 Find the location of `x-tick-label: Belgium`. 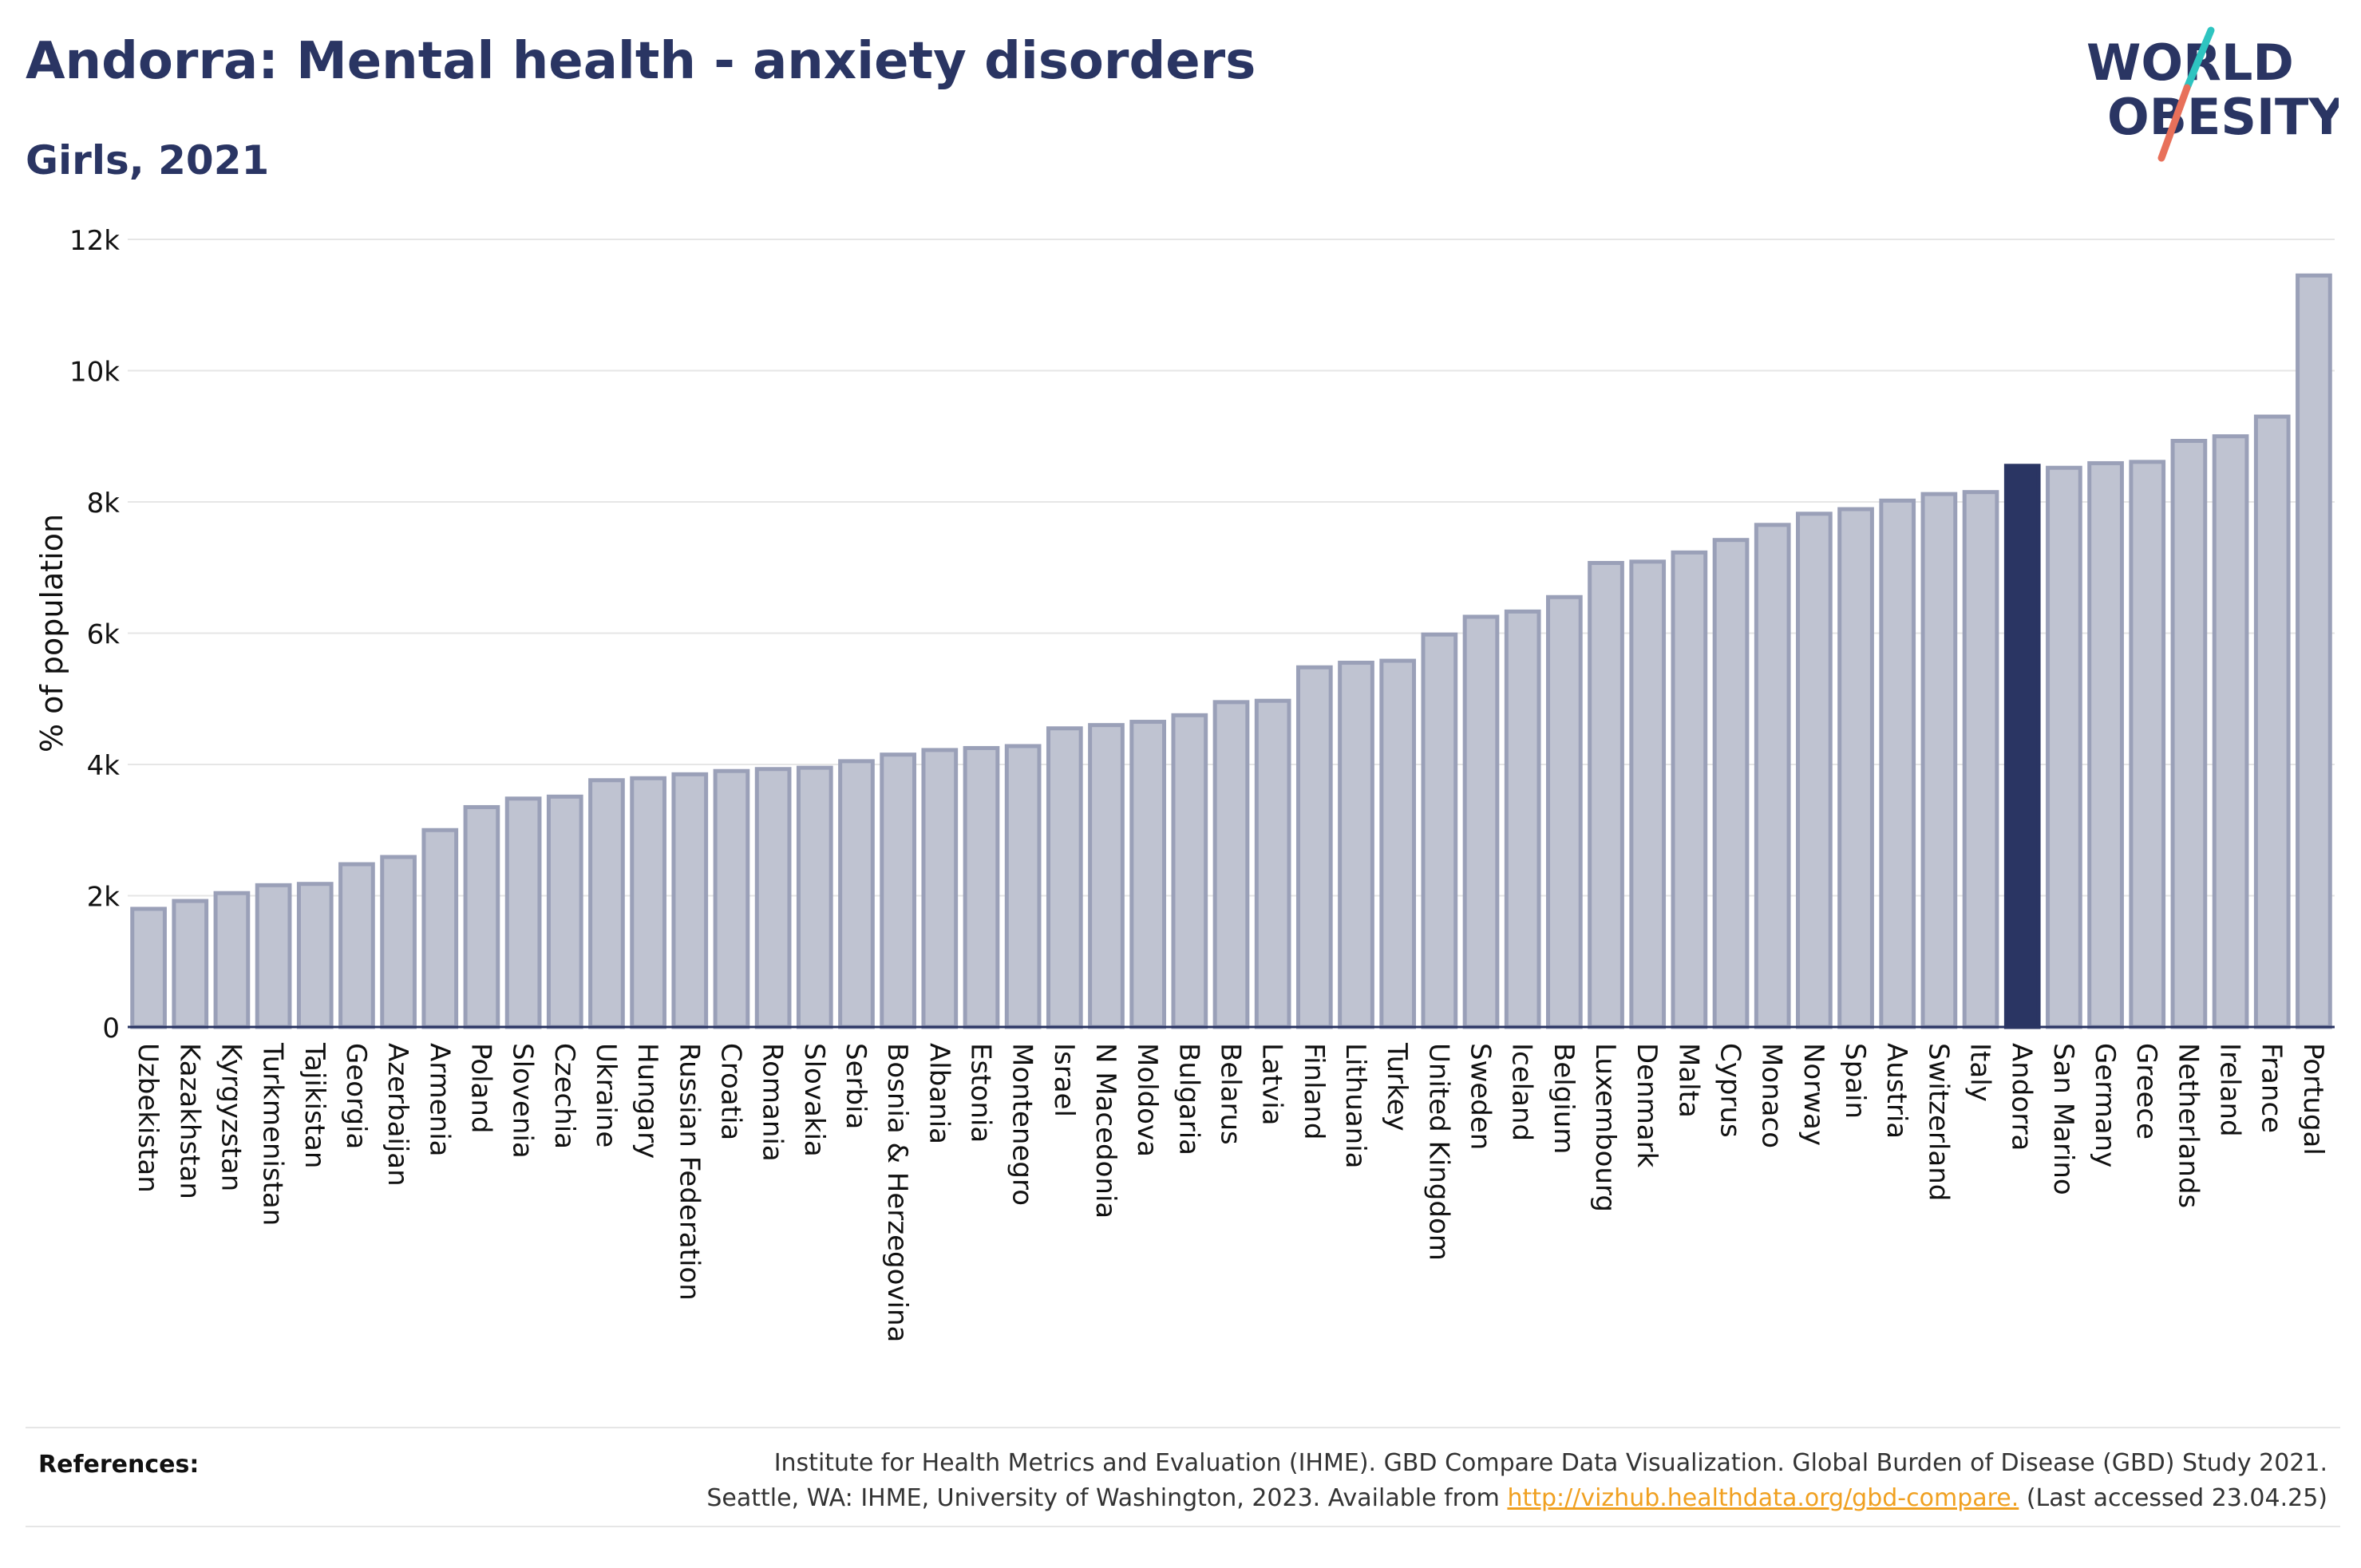

x-tick-label: Belgium is located at coordinates (1564, 1098).